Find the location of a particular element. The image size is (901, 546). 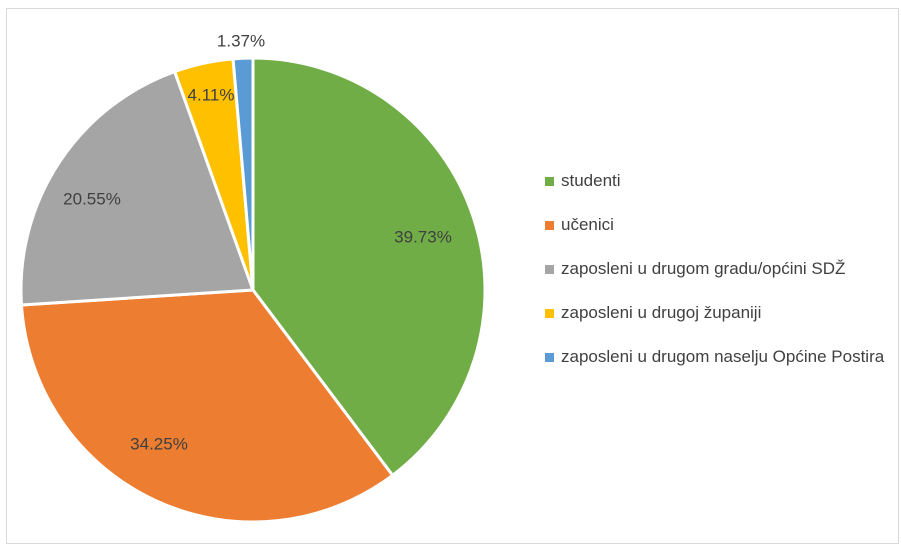

data-label-ucenici: 34.25% is located at coordinates (159, 443).